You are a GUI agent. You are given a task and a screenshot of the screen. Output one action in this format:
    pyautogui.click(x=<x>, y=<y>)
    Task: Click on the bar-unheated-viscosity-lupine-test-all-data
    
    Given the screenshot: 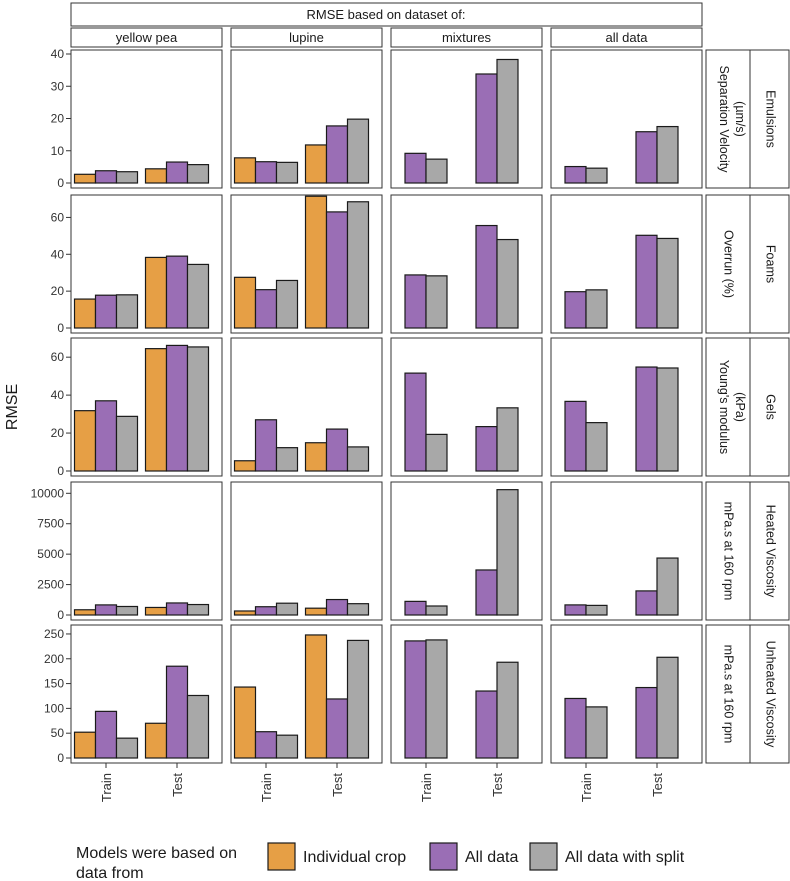 What is the action you would take?
    pyautogui.click(x=337, y=728)
    